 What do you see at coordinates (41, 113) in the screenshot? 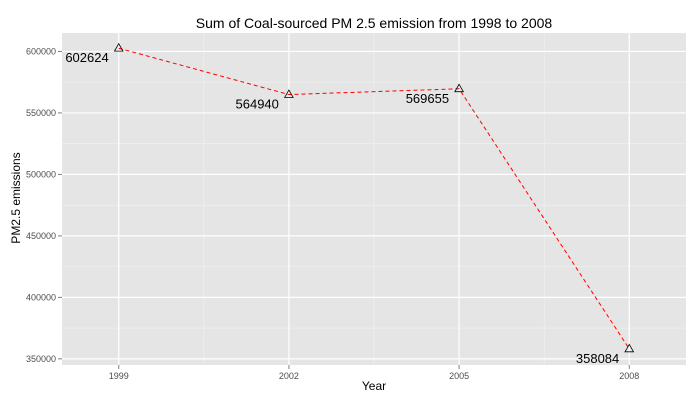
I see `y-tick-label: 550000` at bounding box center [41, 113].